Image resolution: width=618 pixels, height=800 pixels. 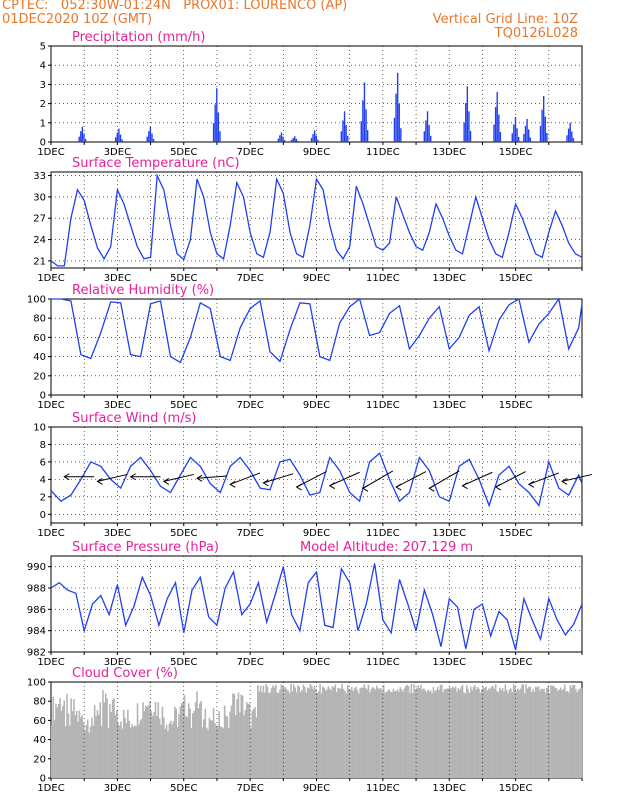 What do you see at coordinates (316, 662) in the screenshot?
I see `surface-pressure-xtick-label: 9DEC` at bounding box center [316, 662].